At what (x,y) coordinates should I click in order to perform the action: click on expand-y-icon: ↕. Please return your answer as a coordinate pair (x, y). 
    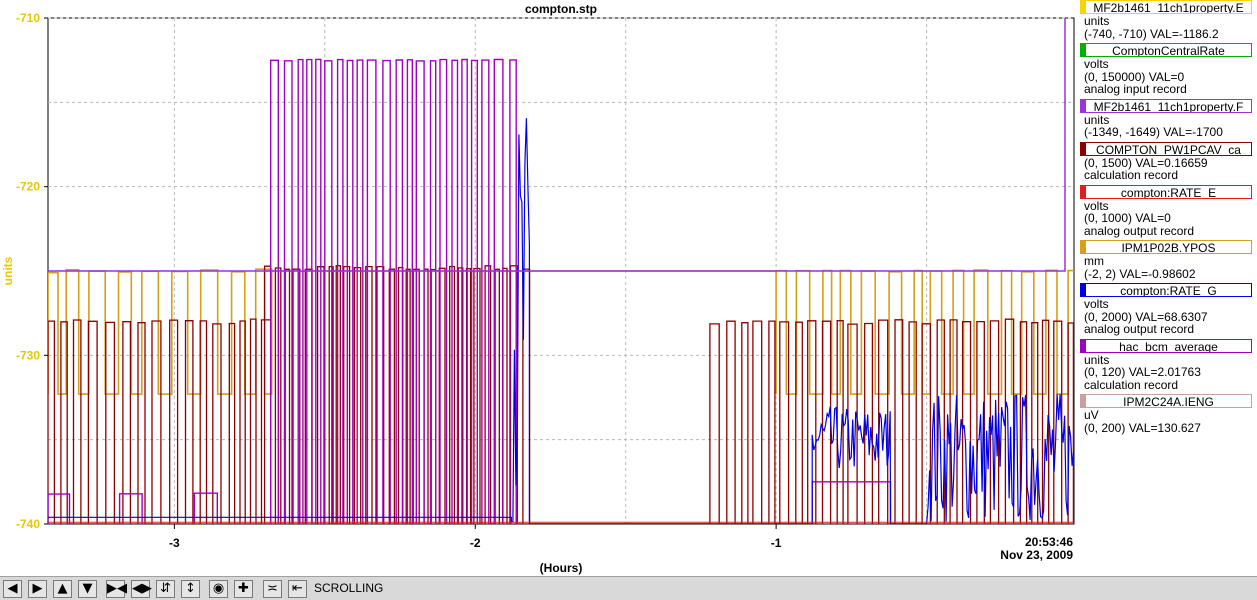
    Looking at the image, I should click on (190, 589).